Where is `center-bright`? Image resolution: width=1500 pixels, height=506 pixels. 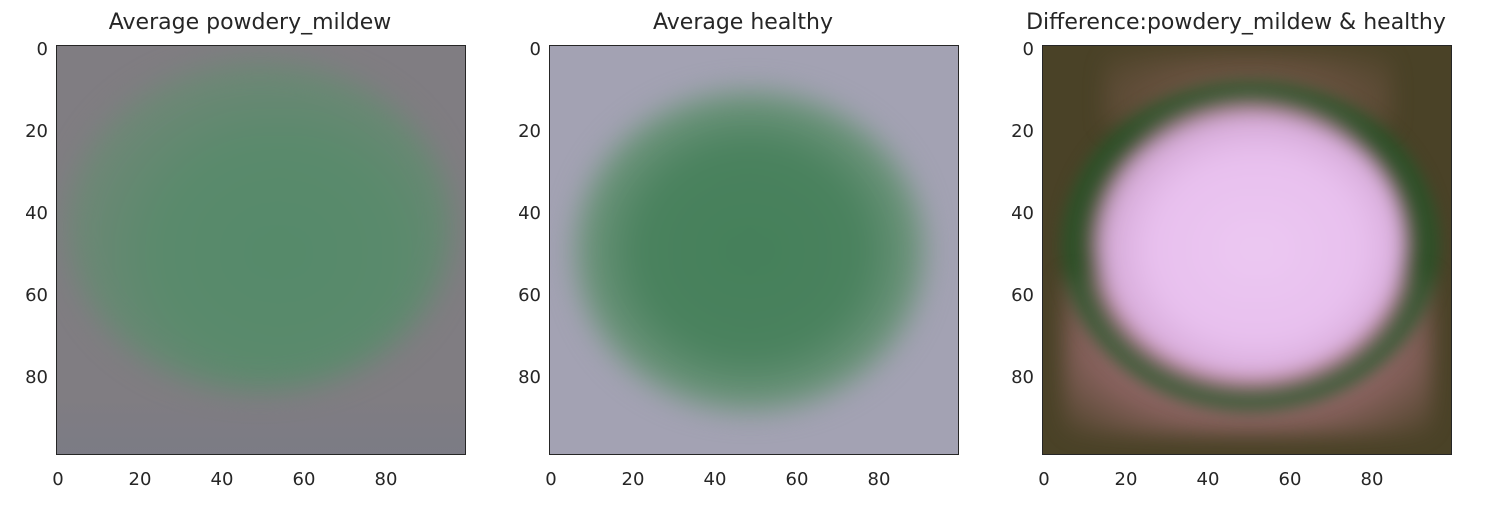 center-bright is located at coordinates (1250, 243).